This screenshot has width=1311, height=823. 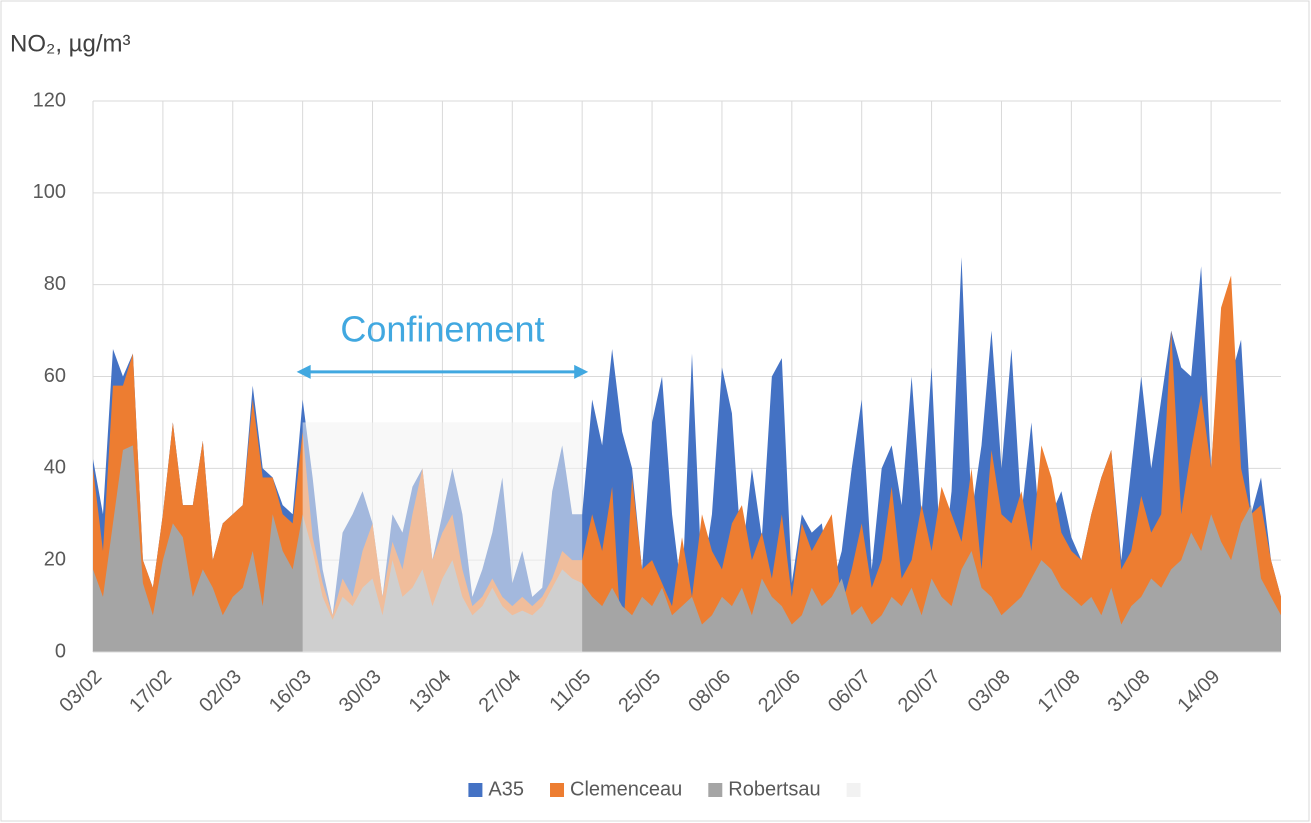 What do you see at coordinates (626, 789) in the screenshot?
I see `legend-label: Clemenceau` at bounding box center [626, 789].